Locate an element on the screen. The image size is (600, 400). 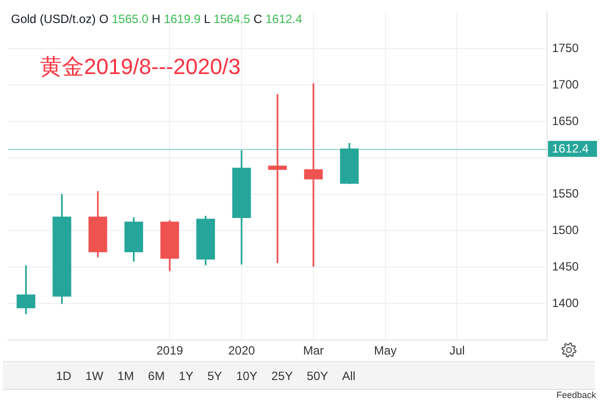
text: 1W is located at coordinates (94, 375).